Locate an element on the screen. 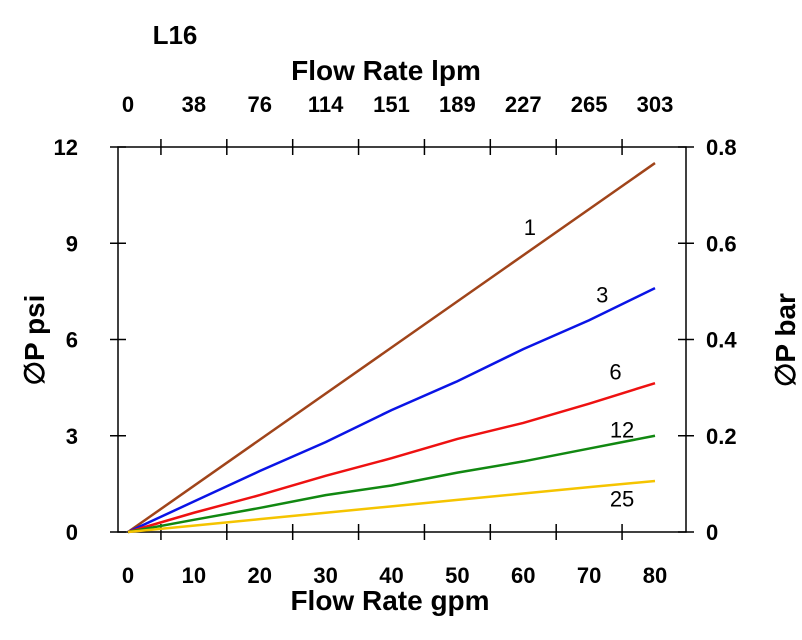  y2-tick-label: 0.4 is located at coordinates (721, 340).